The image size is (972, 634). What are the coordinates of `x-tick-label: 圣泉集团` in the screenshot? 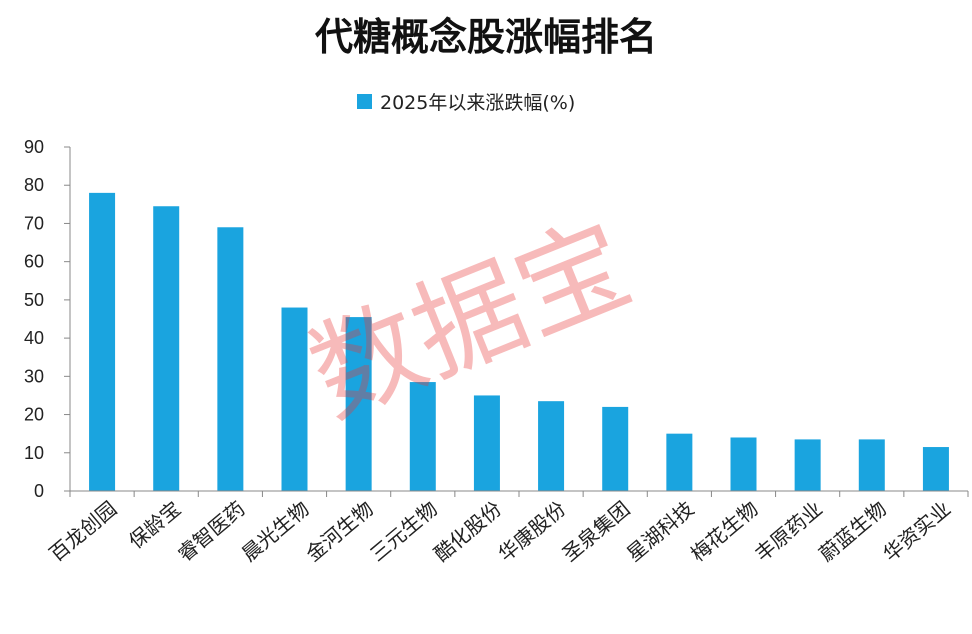 It's located at (596, 531).